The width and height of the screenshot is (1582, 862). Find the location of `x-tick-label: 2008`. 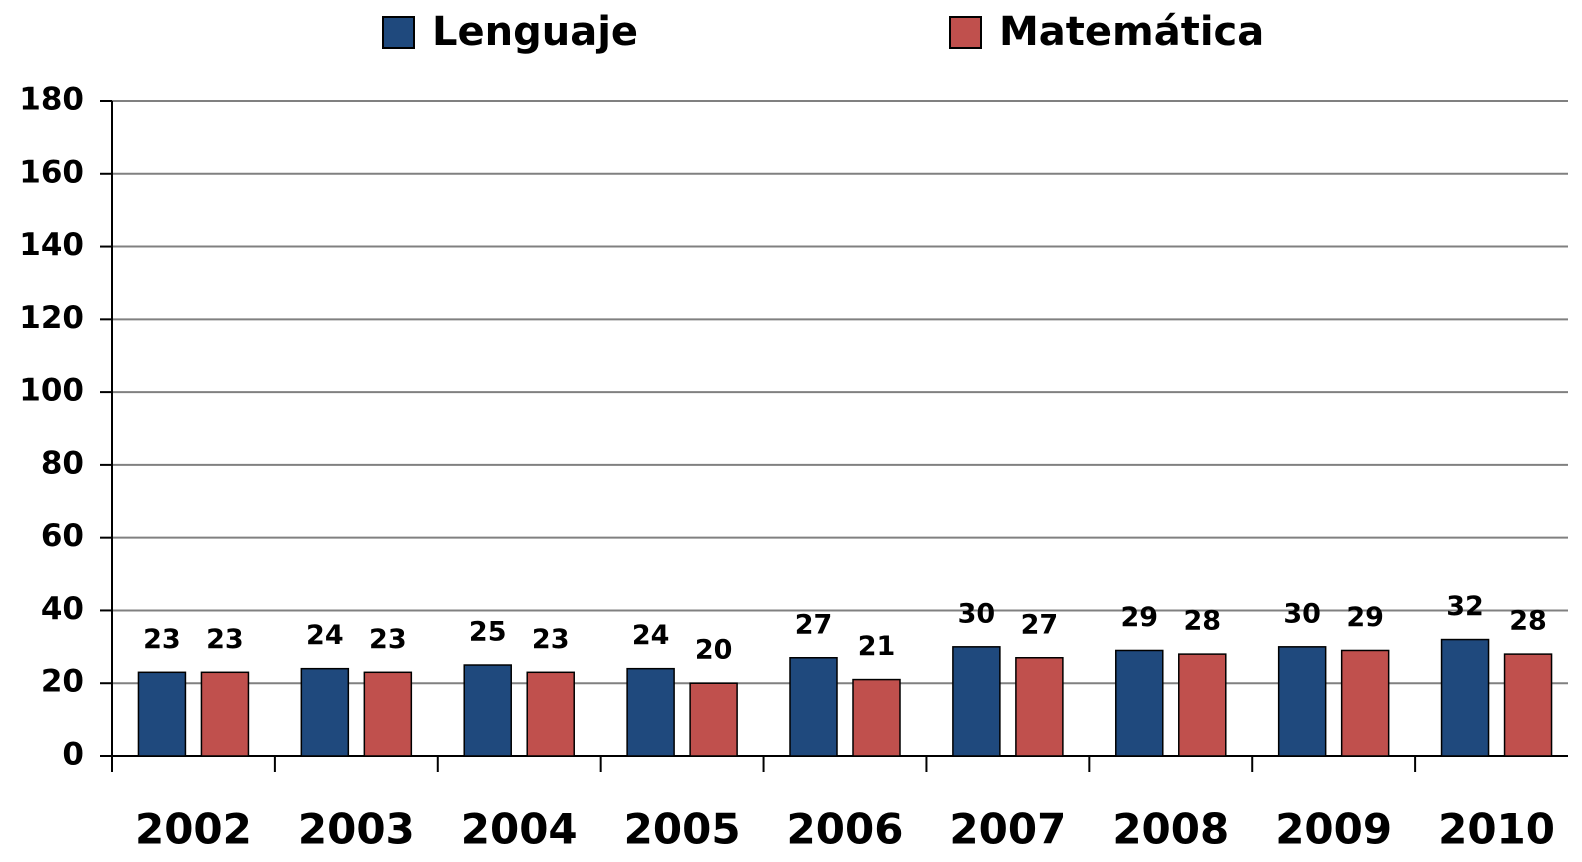

x-tick-label: 2008 is located at coordinates (1170, 829).